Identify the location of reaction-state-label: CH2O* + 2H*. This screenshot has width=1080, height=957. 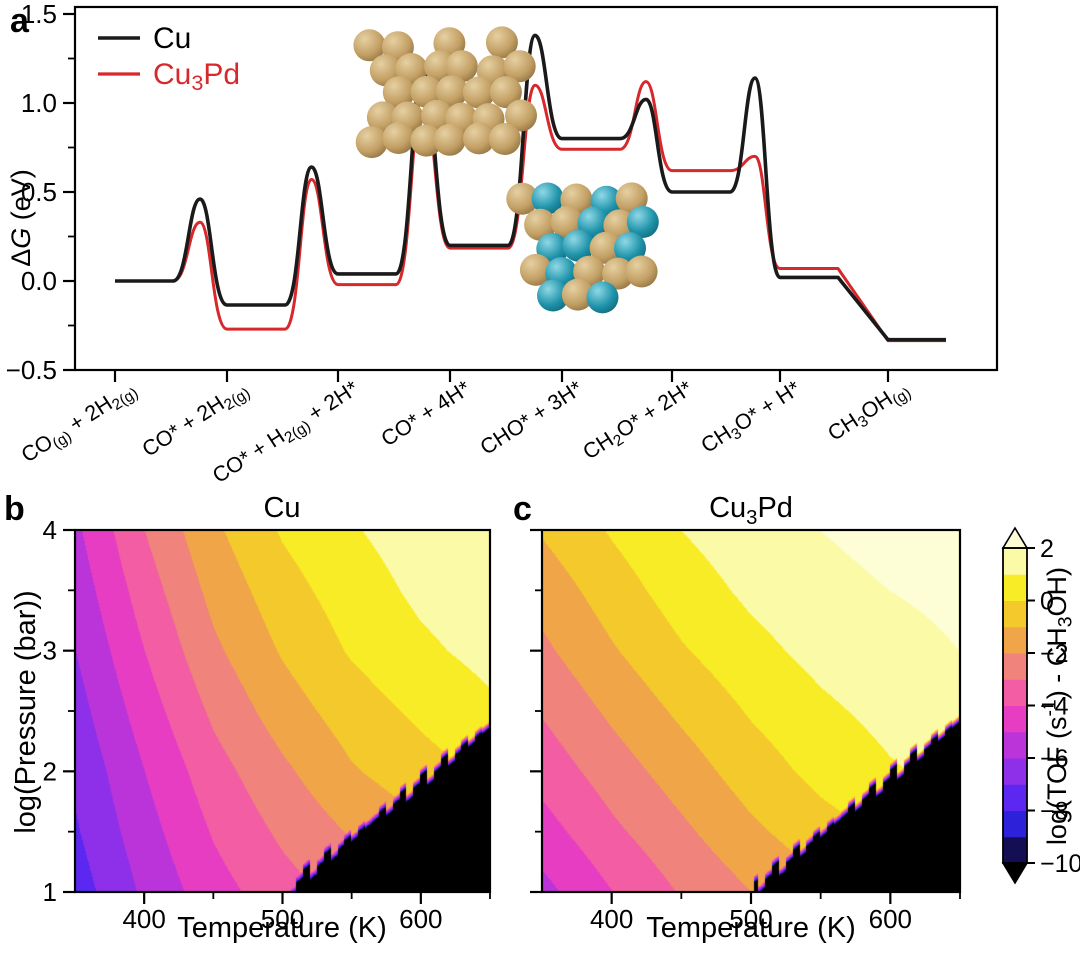
(639, 421).